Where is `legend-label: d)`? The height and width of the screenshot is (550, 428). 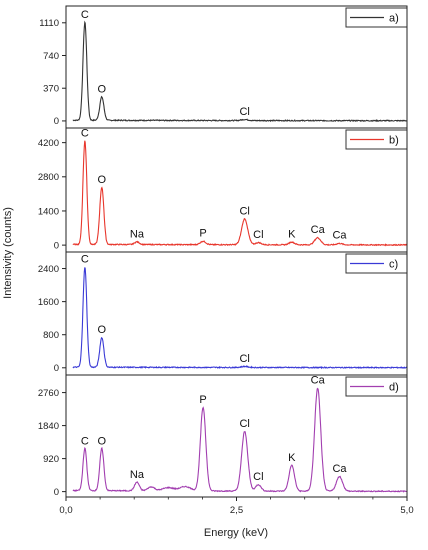
legend-label: d) is located at coordinates (394, 388).